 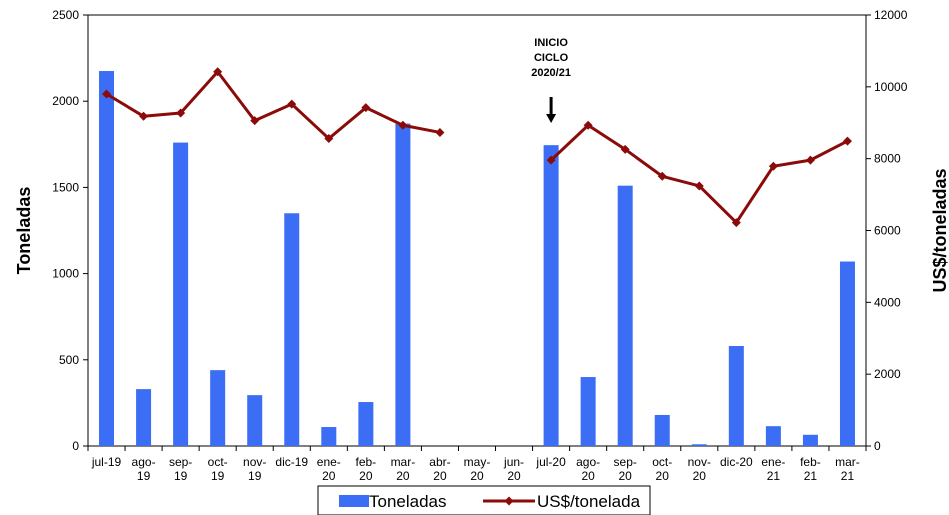 I want to click on x-tick-label: jun-, so click(x=513, y=462).